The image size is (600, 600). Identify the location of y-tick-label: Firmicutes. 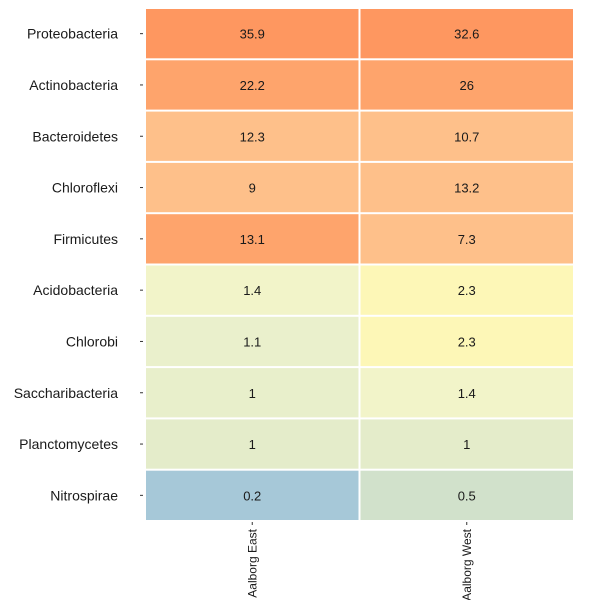
(85, 239).